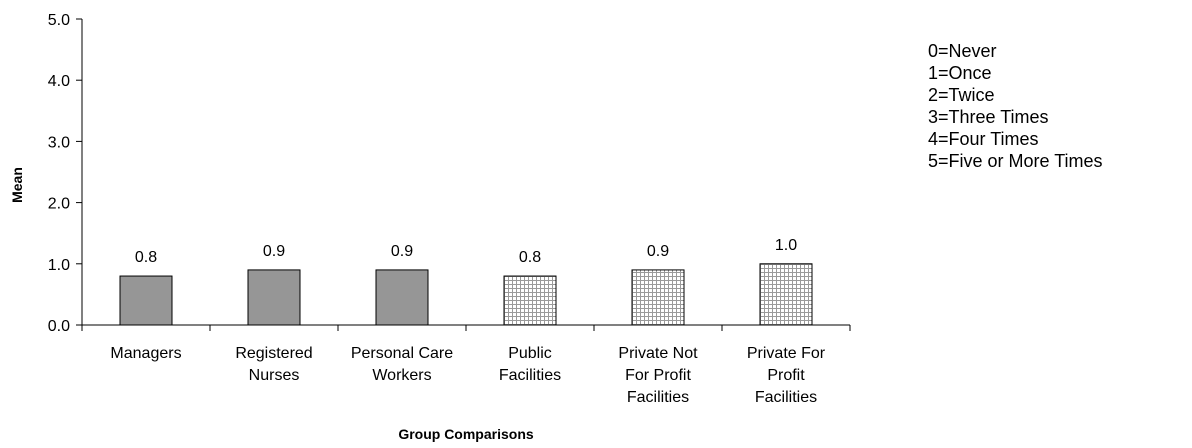  Describe the element at coordinates (273, 353) in the screenshot. I see `x-tick-label-line: Registered` at that location.